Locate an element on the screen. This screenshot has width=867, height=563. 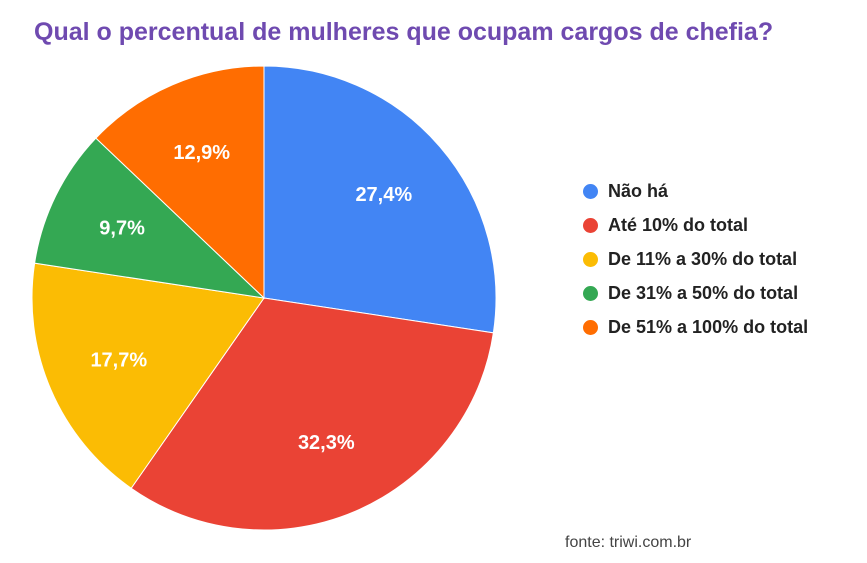
legend-item: De 51% a 100% do total is located at coordinates (695, 327).